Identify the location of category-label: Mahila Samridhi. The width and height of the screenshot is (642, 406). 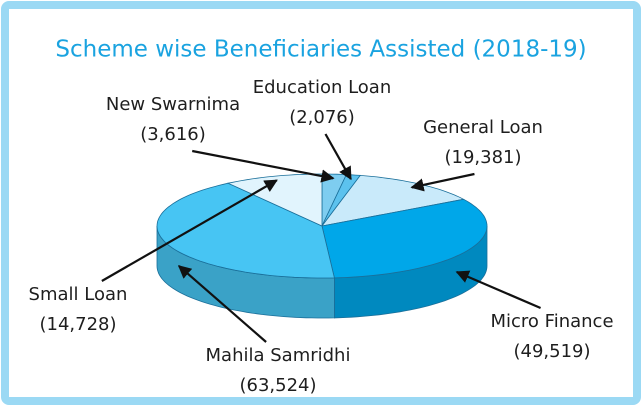
(278, 355).